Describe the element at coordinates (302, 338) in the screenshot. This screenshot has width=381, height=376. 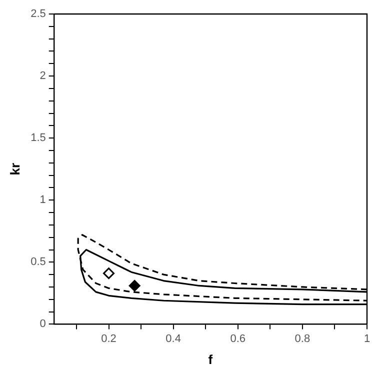
I see `x-tick-label: 0.8` at that location.